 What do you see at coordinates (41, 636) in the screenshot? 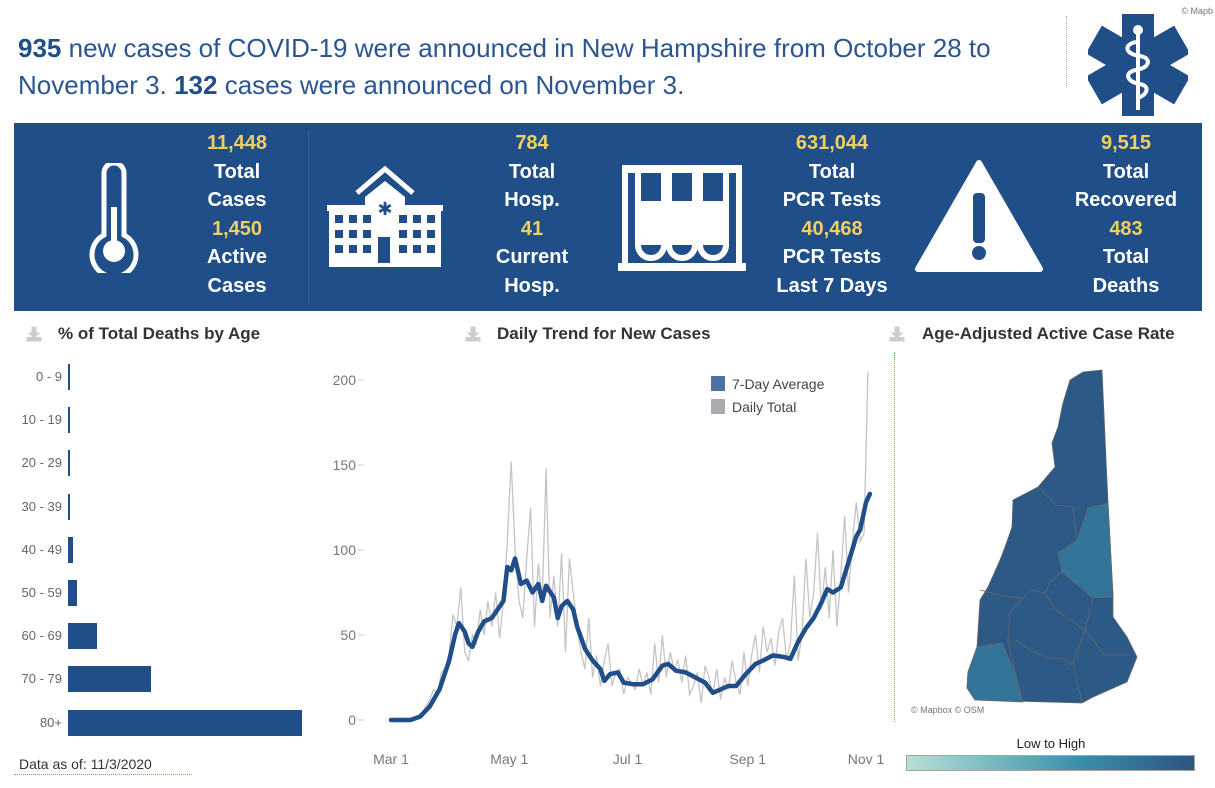
I see `age-label: 60 - 69` at bounding box center [41, 636].